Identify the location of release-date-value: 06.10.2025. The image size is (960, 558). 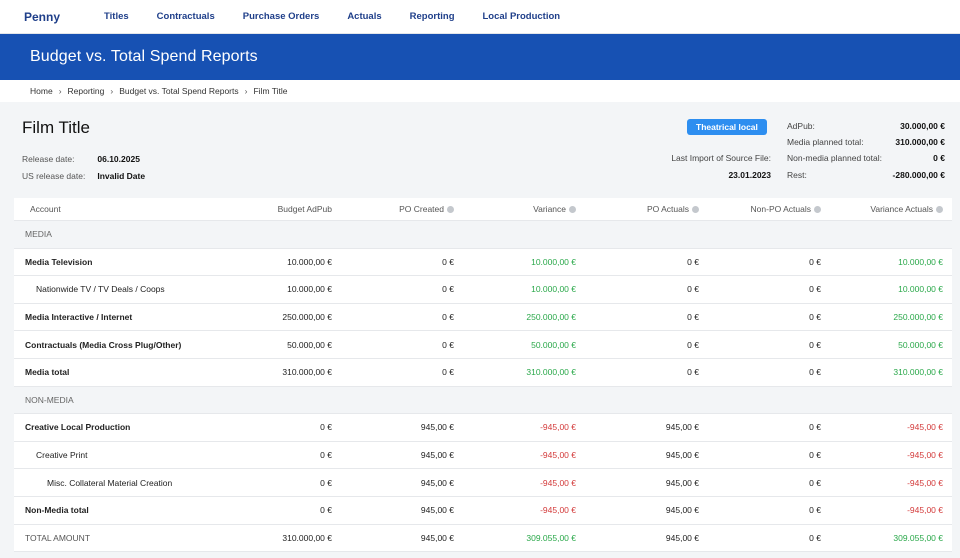
(118, 159).